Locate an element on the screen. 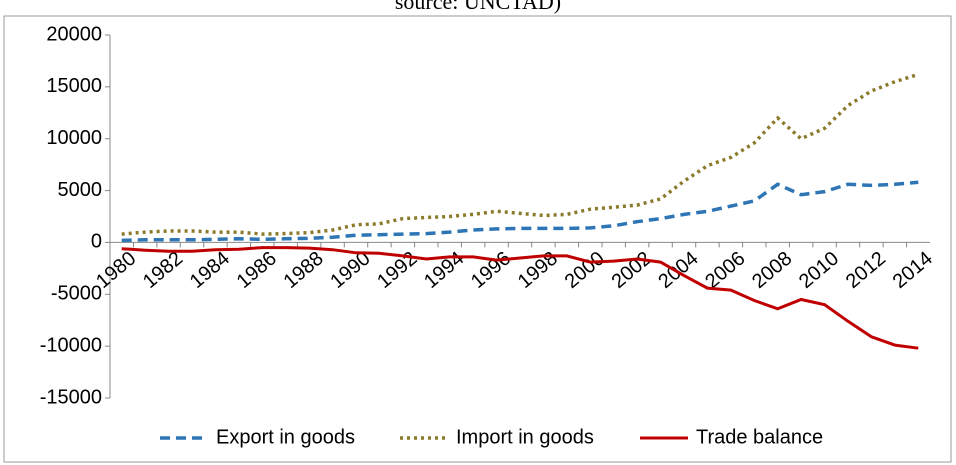 The height and width of the screenshot is (465, 956). y-tick-label: 10000 is located at coordinates (74, 138).